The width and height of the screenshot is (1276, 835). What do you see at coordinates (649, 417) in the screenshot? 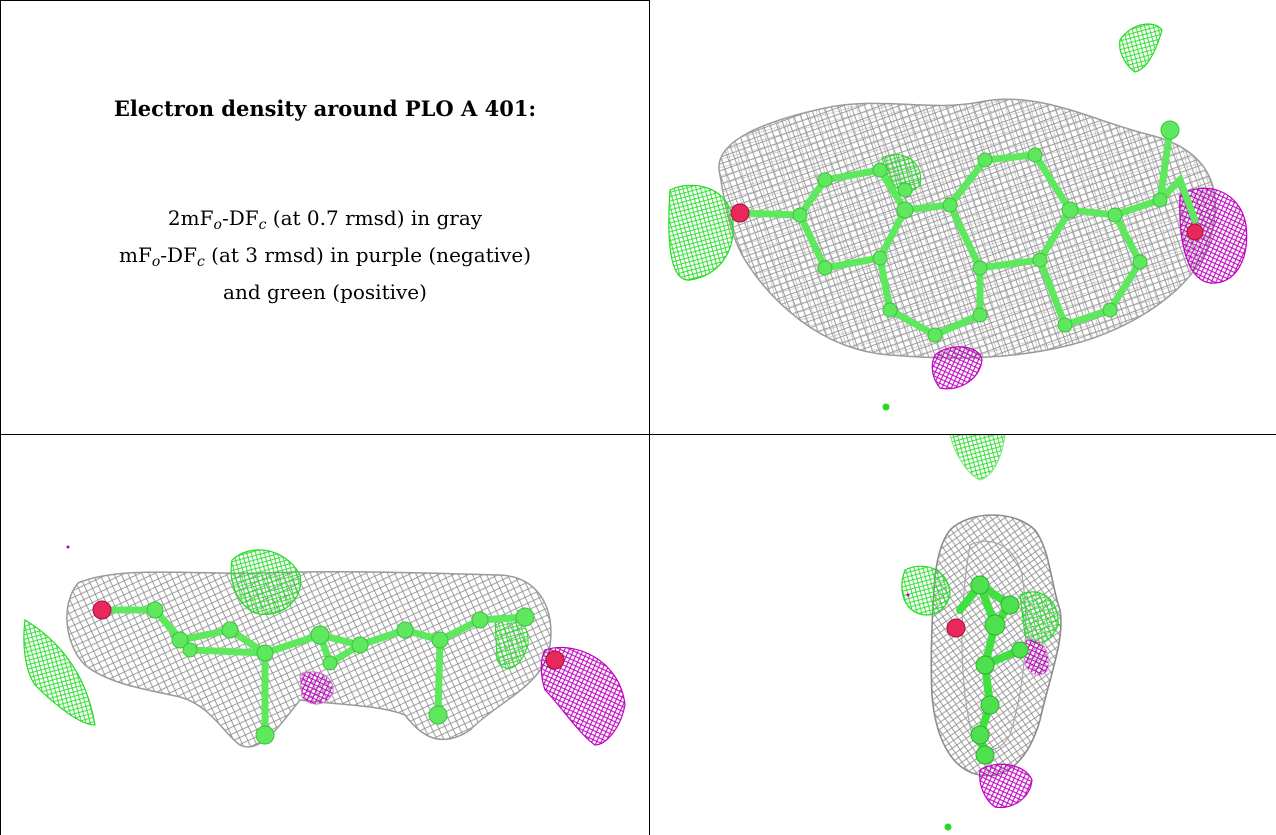
I see `grid-divider-vertical` at bounding box center [649, 417].